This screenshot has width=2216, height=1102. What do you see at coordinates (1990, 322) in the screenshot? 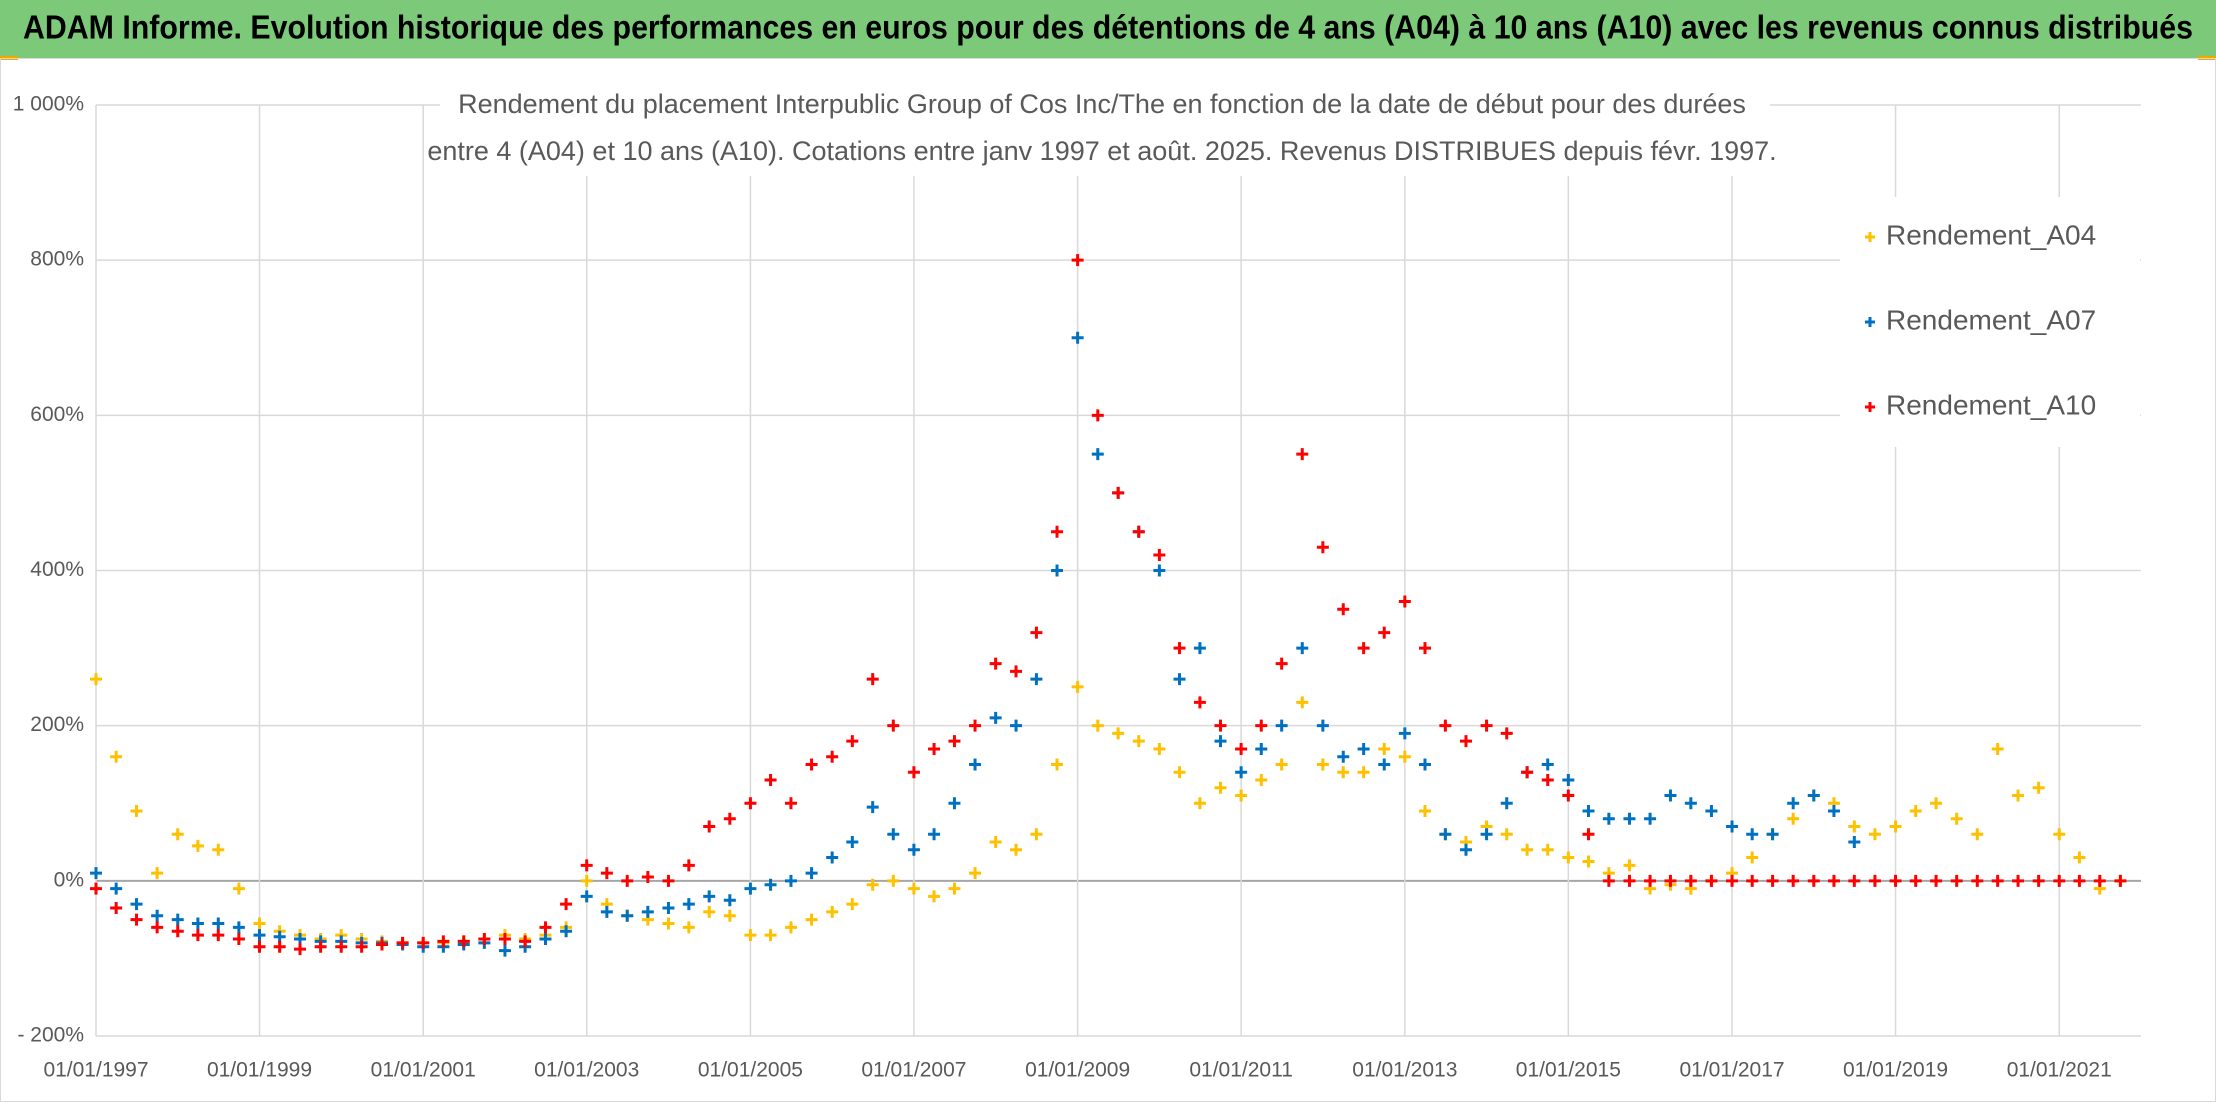
I see `legend-box` at bounding box center [1990, 322].